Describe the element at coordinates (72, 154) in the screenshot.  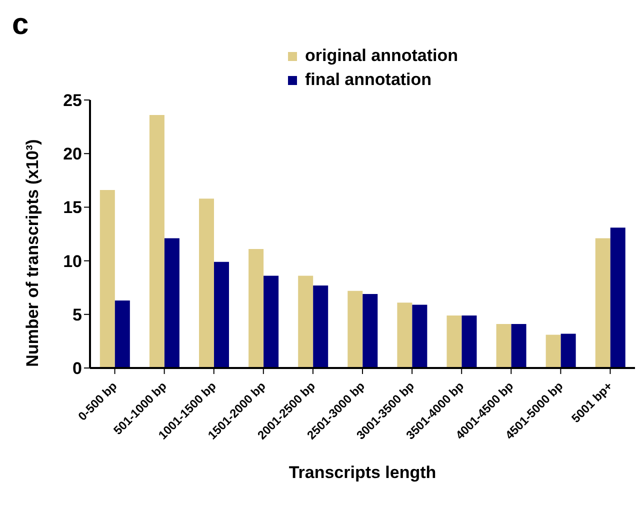
I see `y-tick-label: 20` at that location.